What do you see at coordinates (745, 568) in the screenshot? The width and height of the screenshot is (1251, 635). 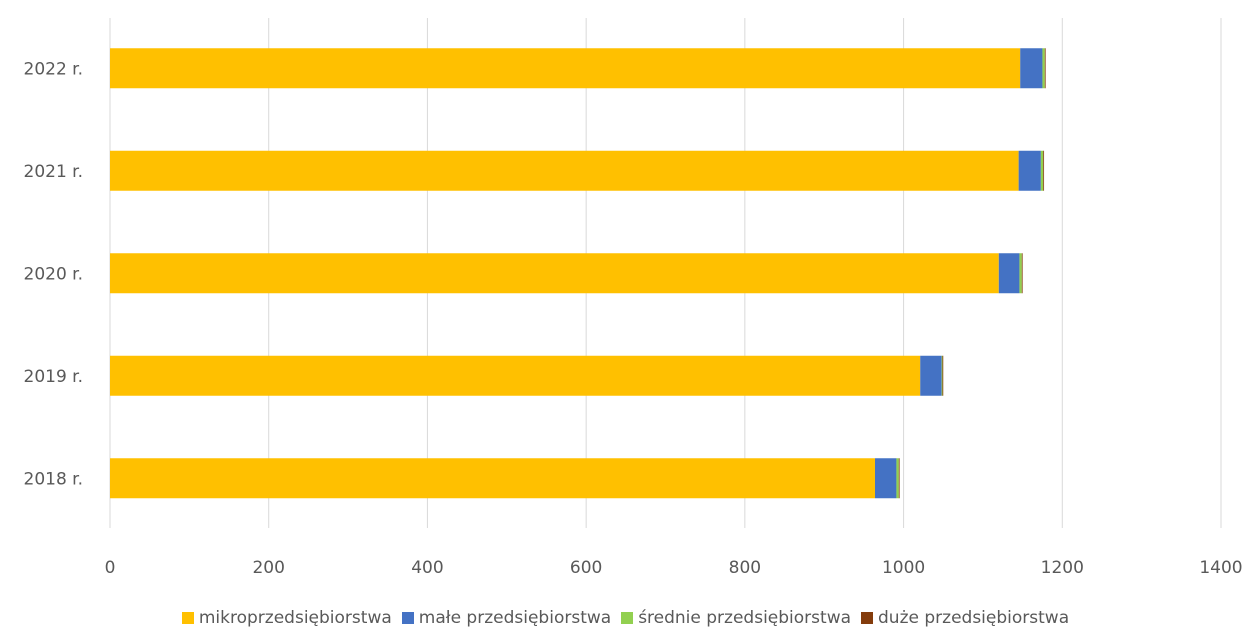 I see `x-tick-label-800: 800` at bounding box center [745, 568].